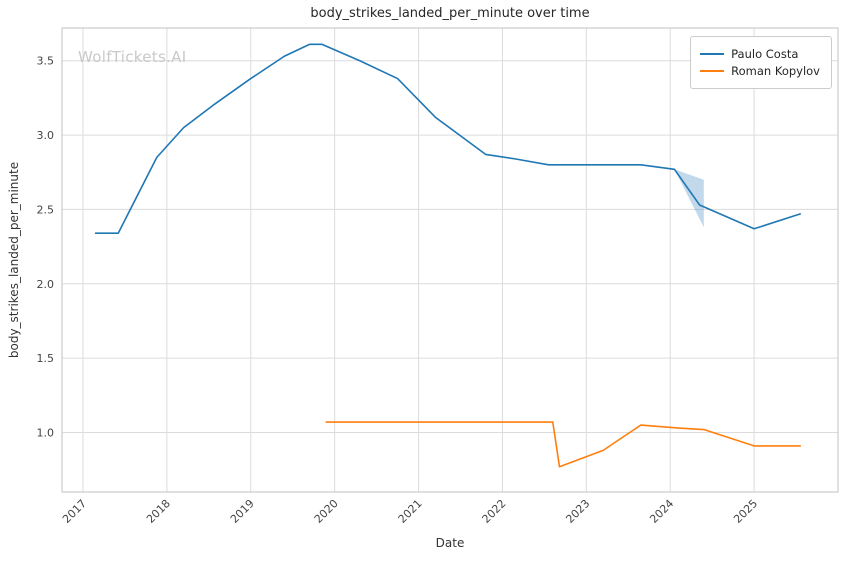 The image size is (844, 561). Describe the element at coordinates (46, 433) in the screenshot. I see `y-tick-label-1: 1.0` at that location.